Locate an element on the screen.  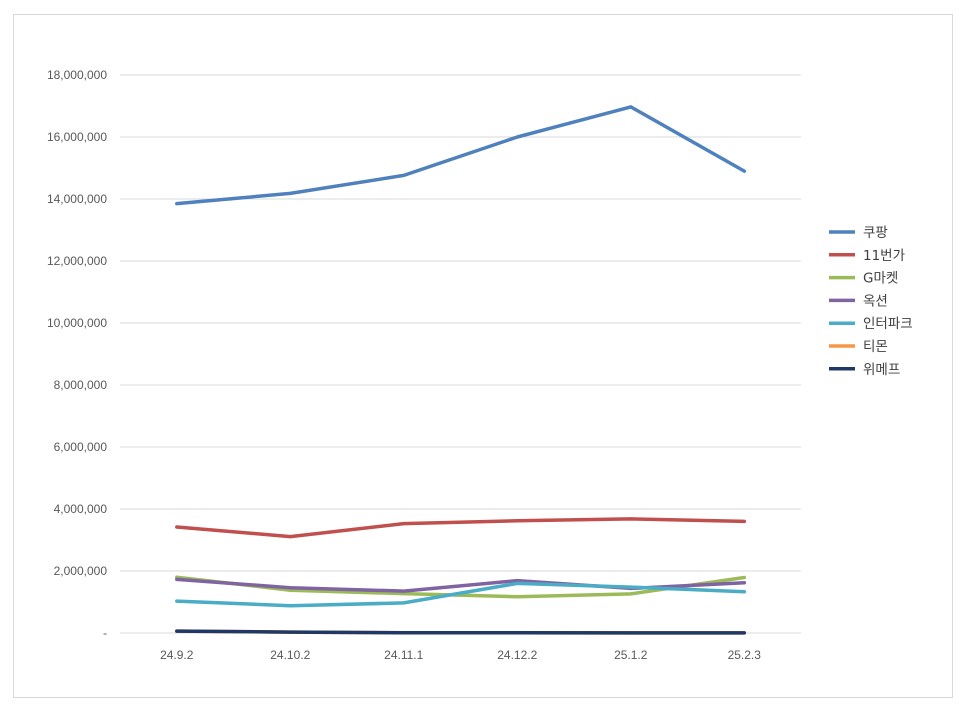
y-tick-label: 18,000,000 is located at coordinates (77, 75).